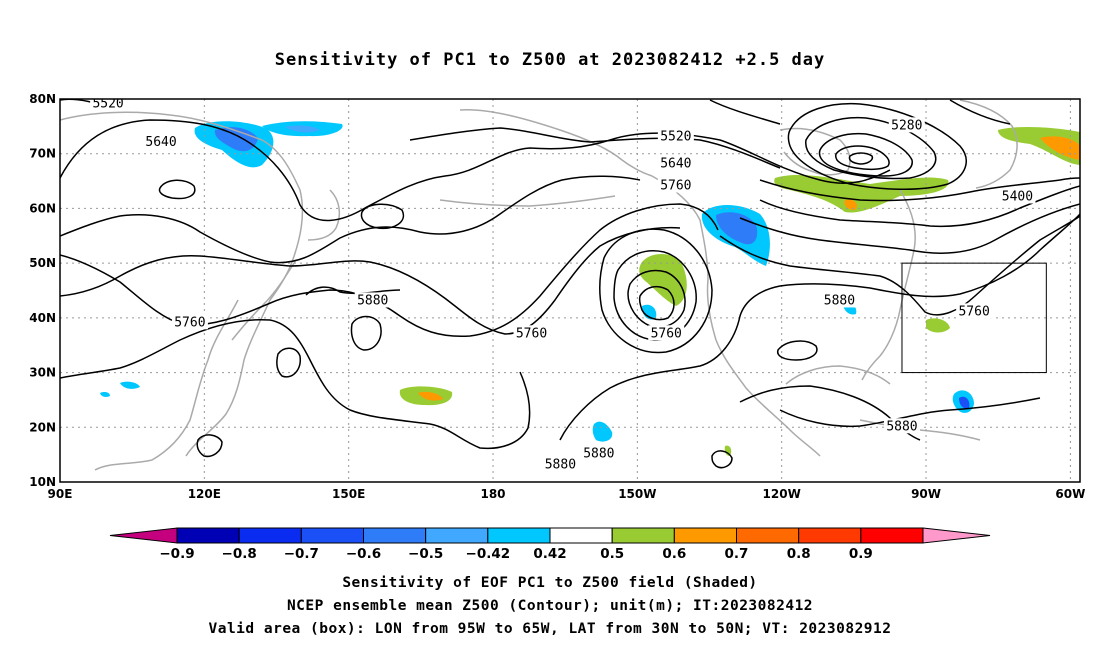 This screenshot has height=650, width=1100. What do you see at coordinates (42, 427) in the screenshot?
I see `lat-tick-label: 20N` at bounding box center [42, 427].